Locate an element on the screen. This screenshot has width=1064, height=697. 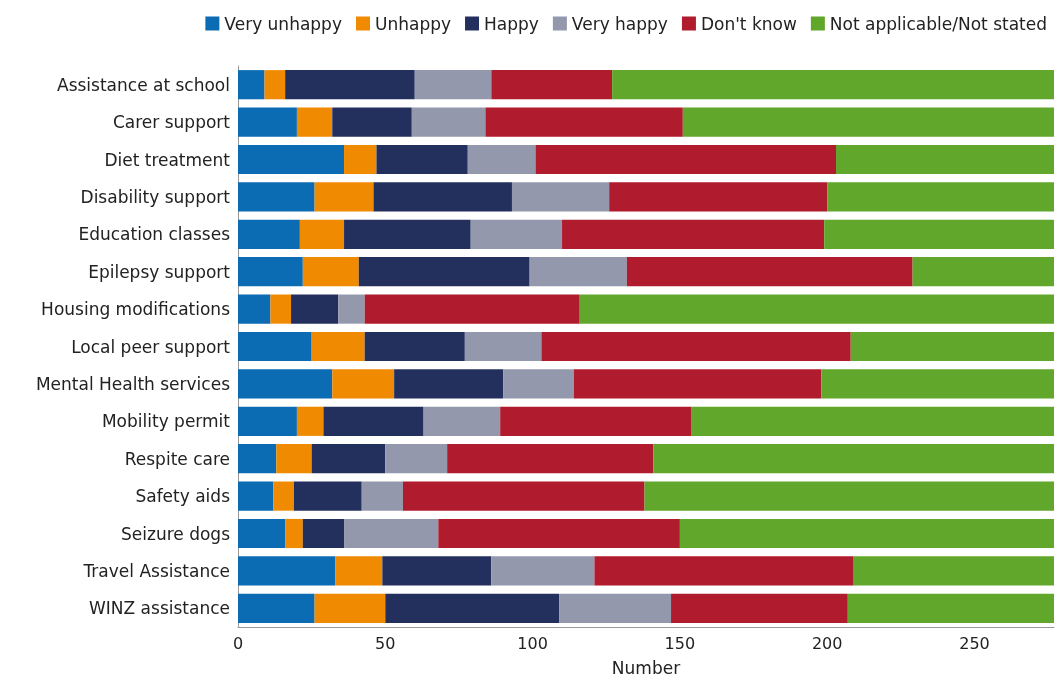
x-tick-label: 100 is located at coordinates (532, 643).